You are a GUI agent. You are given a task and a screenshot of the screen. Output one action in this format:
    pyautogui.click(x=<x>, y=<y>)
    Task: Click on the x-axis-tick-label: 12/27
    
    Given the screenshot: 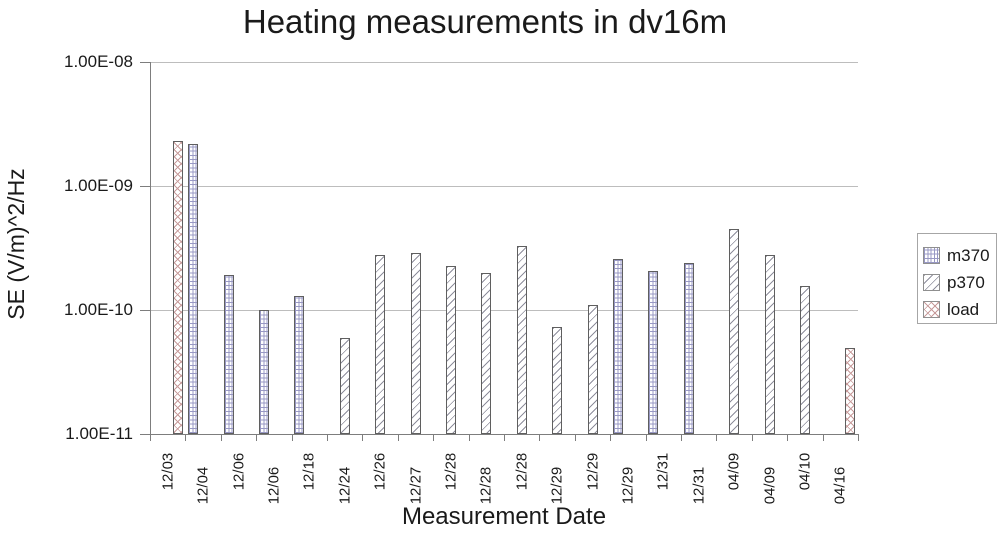 What is the action you would take?
    pyautogui.click(x=415, y=485)
    